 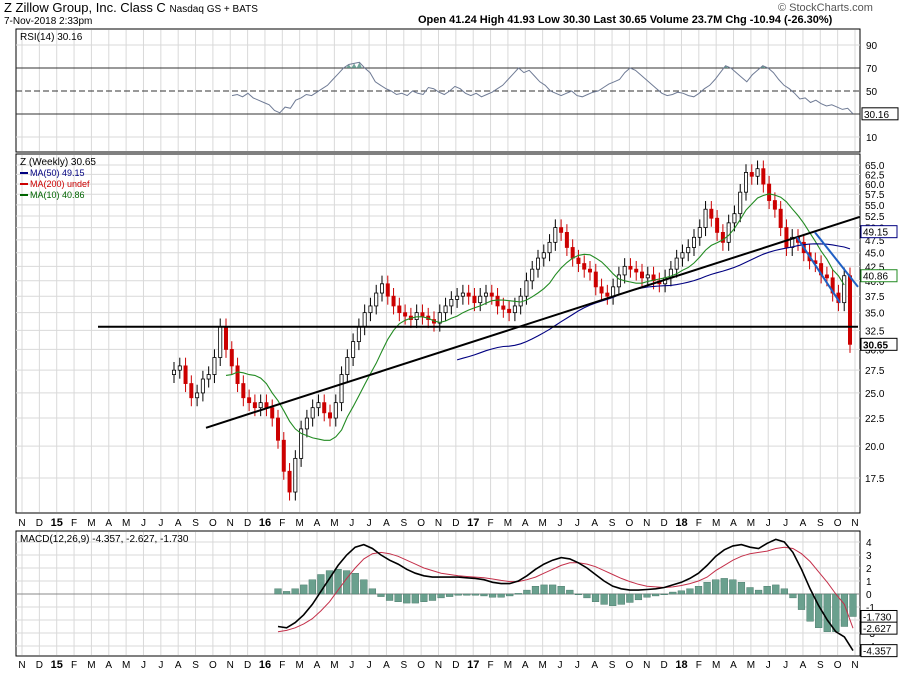 I want to click on price-axis-label: 47.5, so click(x=875, y=241).